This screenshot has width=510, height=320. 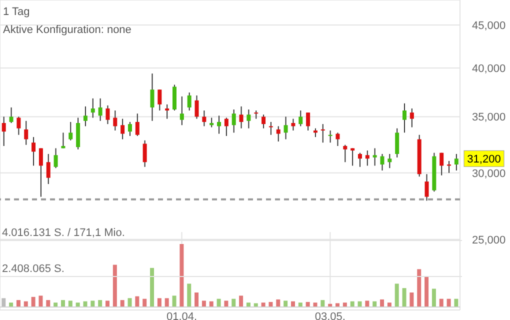 I want to click on y-tick-label: 25,000, so click(x=489, y=240).